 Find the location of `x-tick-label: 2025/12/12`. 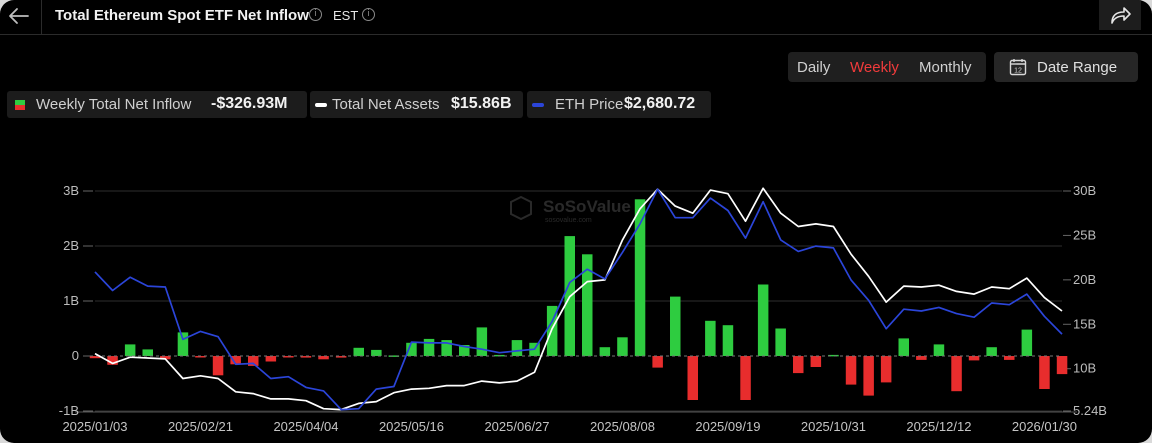

x-tick-label: 2025/12/12 is located at coordinates (938, 426).